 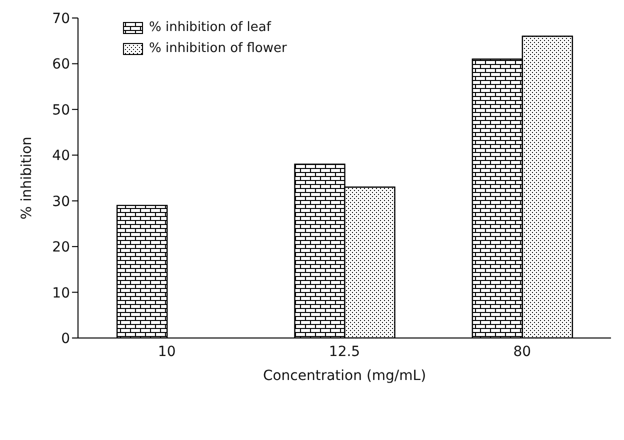 What do you see at coordinates (61, 202) in the screenshot?
I see `y-tick-label: 30` at bounding box center [61, 202].